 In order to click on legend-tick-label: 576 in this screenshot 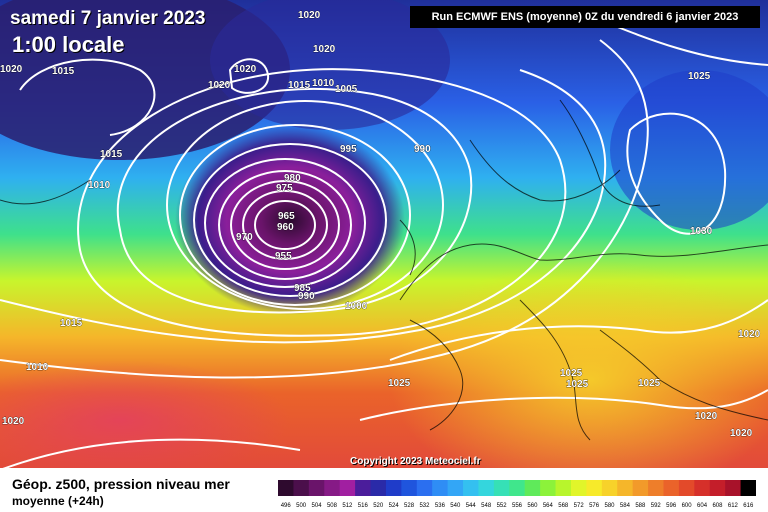, I will do `click(594, 506)`.